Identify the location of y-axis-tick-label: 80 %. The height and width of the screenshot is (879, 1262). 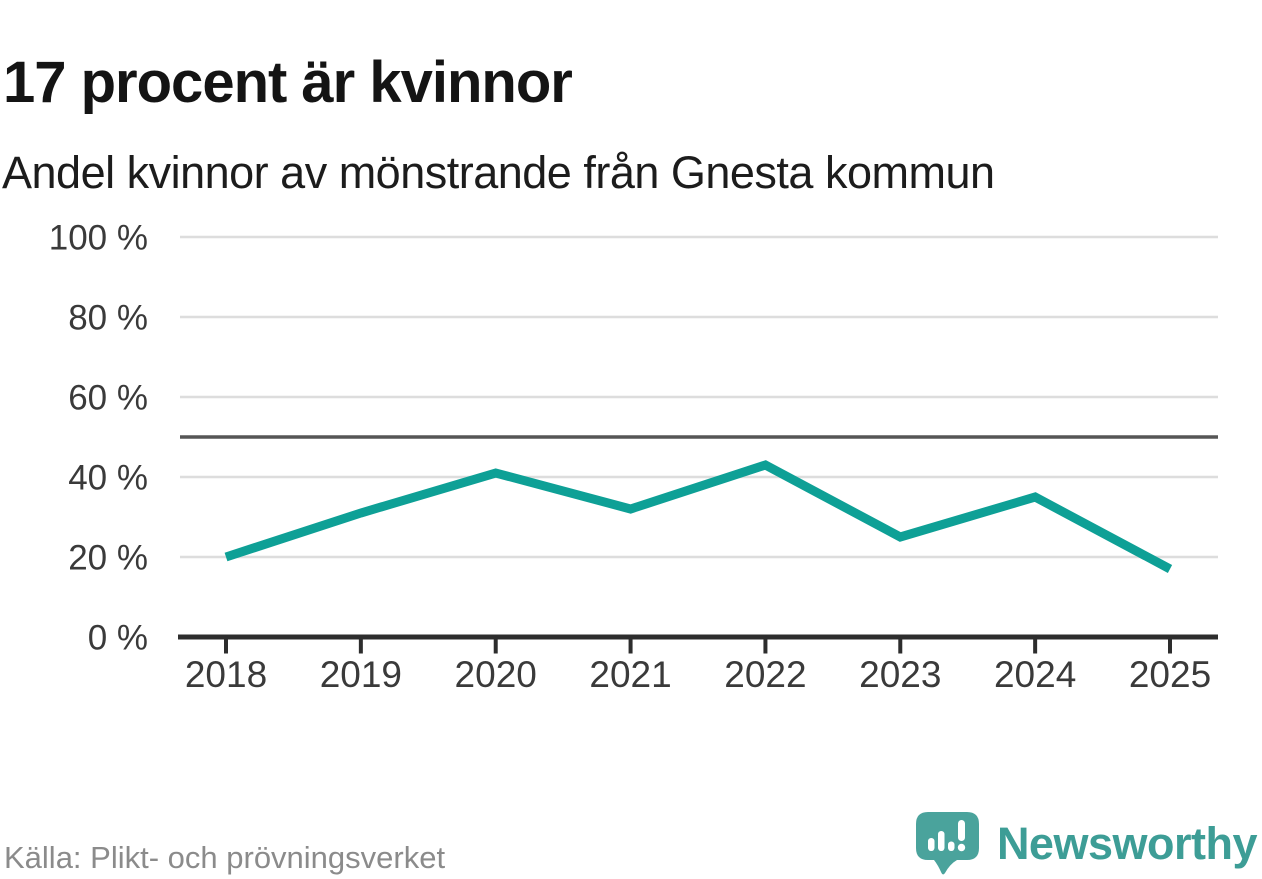
(108, 318).